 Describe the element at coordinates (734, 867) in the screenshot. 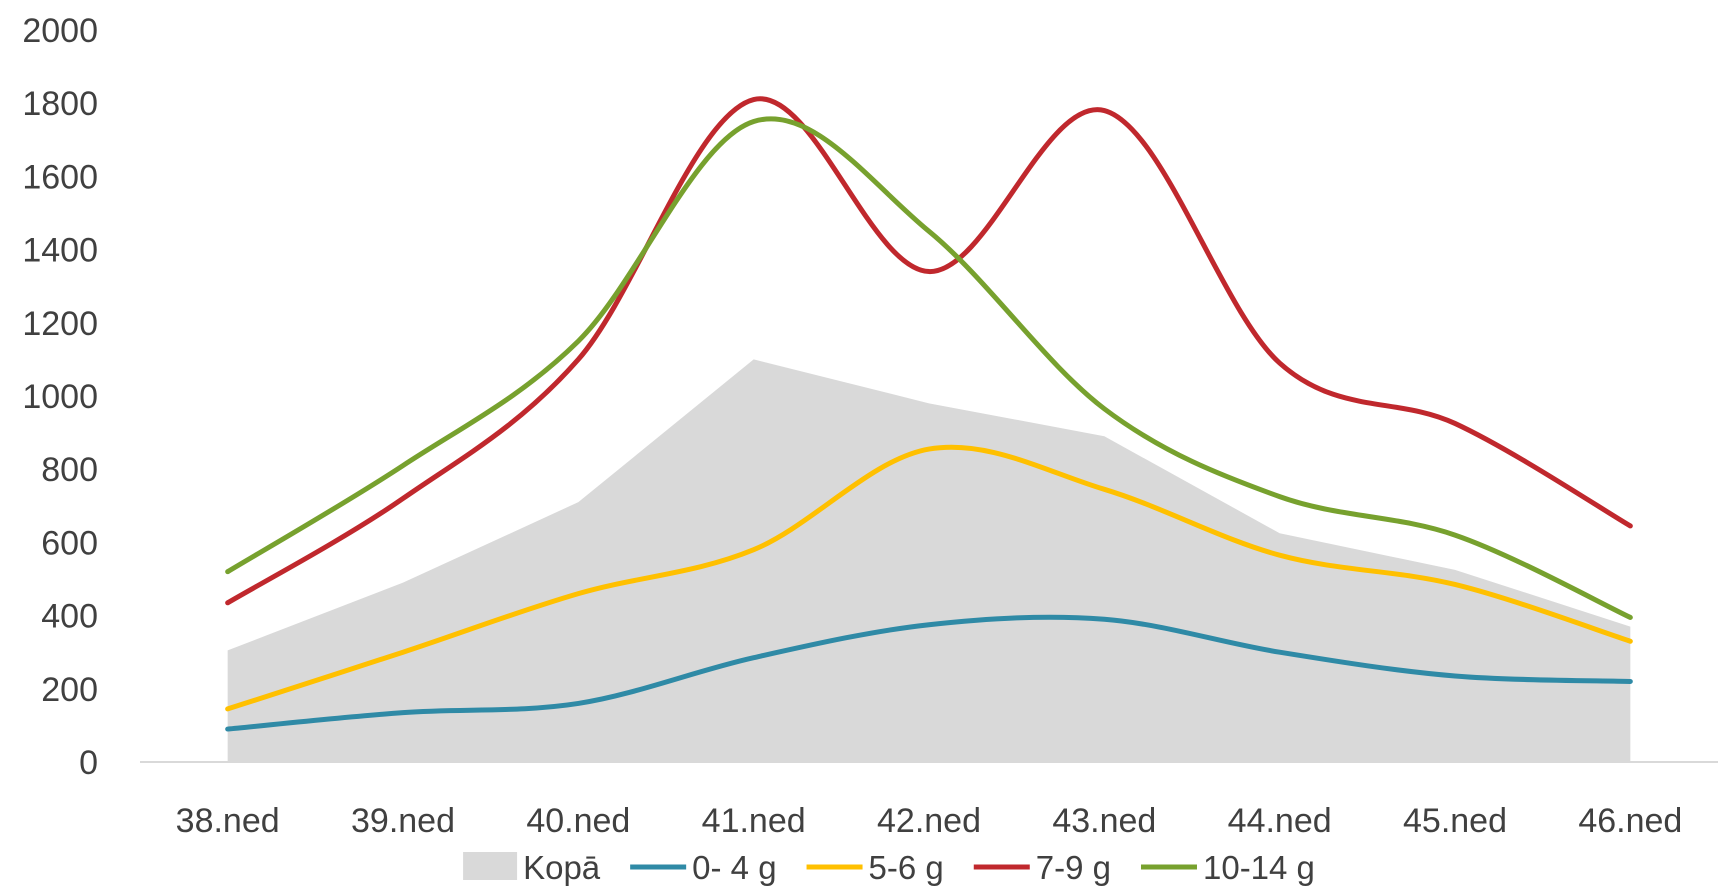

I see `legend-label-0-4-g: 0- 4 g` at that location.